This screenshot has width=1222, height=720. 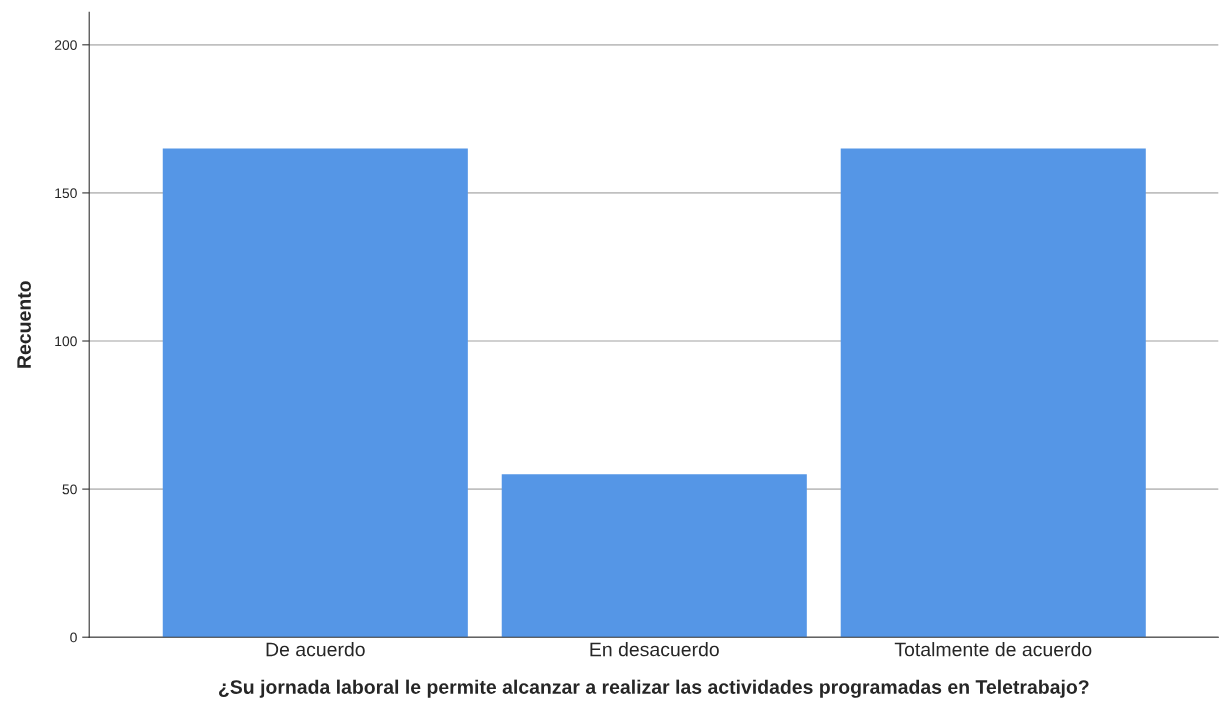 I want to click on x-tick-label: En desacuerdo, so click(x=654, y=649).